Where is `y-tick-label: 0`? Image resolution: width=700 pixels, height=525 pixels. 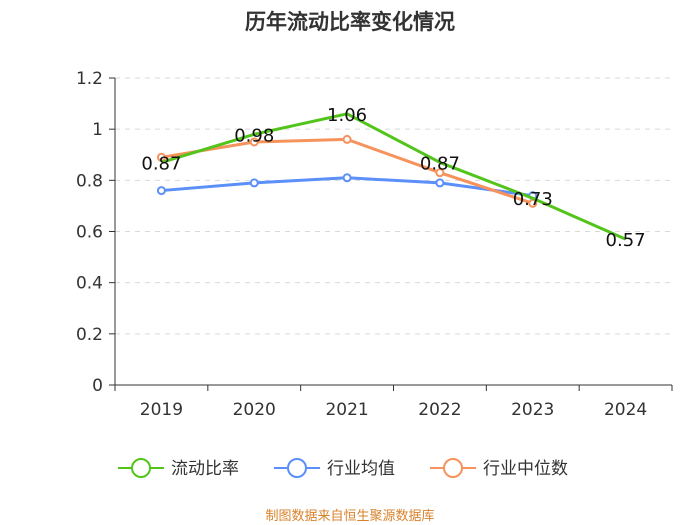
y-tick-label: 0 is located at coordinates (97, 386).